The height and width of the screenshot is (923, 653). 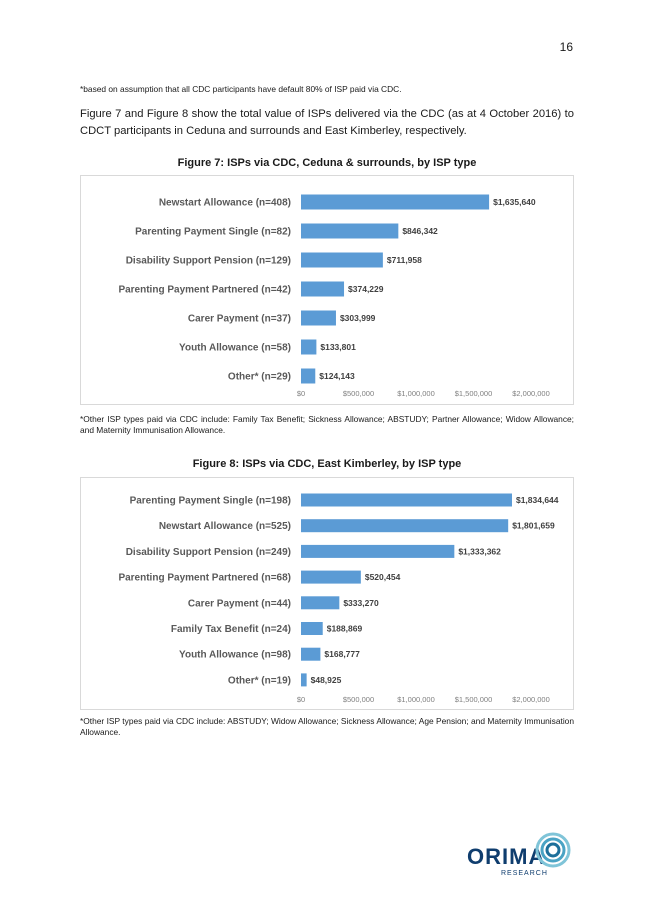 I want to click on data-label: $846,342, so click(x=420, y=231).